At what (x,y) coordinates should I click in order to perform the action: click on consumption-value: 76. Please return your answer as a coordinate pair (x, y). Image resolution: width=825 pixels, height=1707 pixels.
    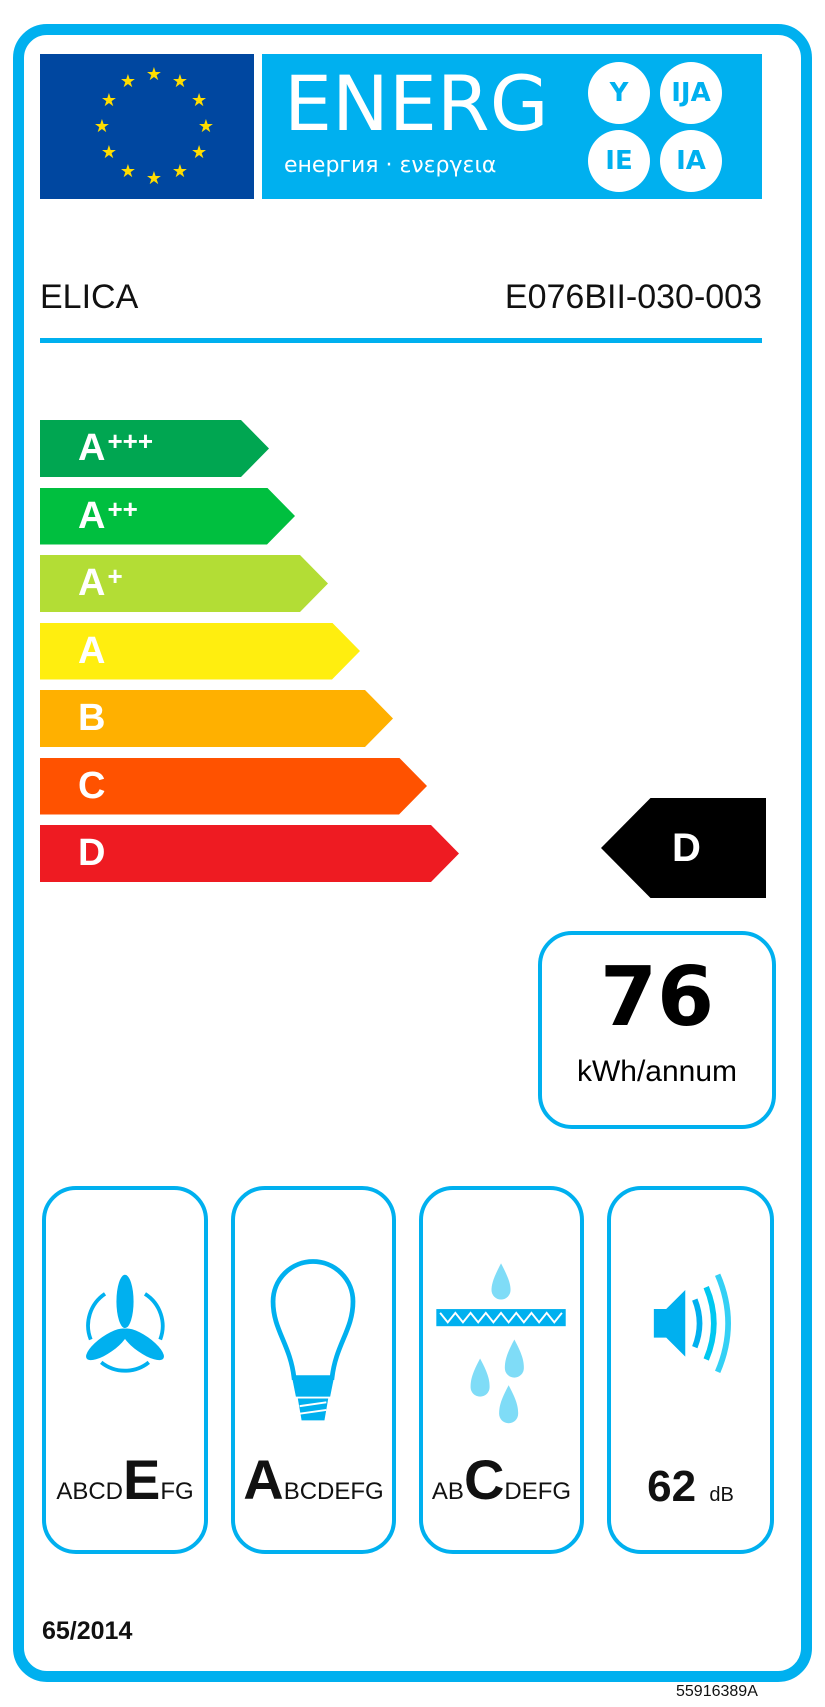
    Looking at the image, I should click on (657, 997).